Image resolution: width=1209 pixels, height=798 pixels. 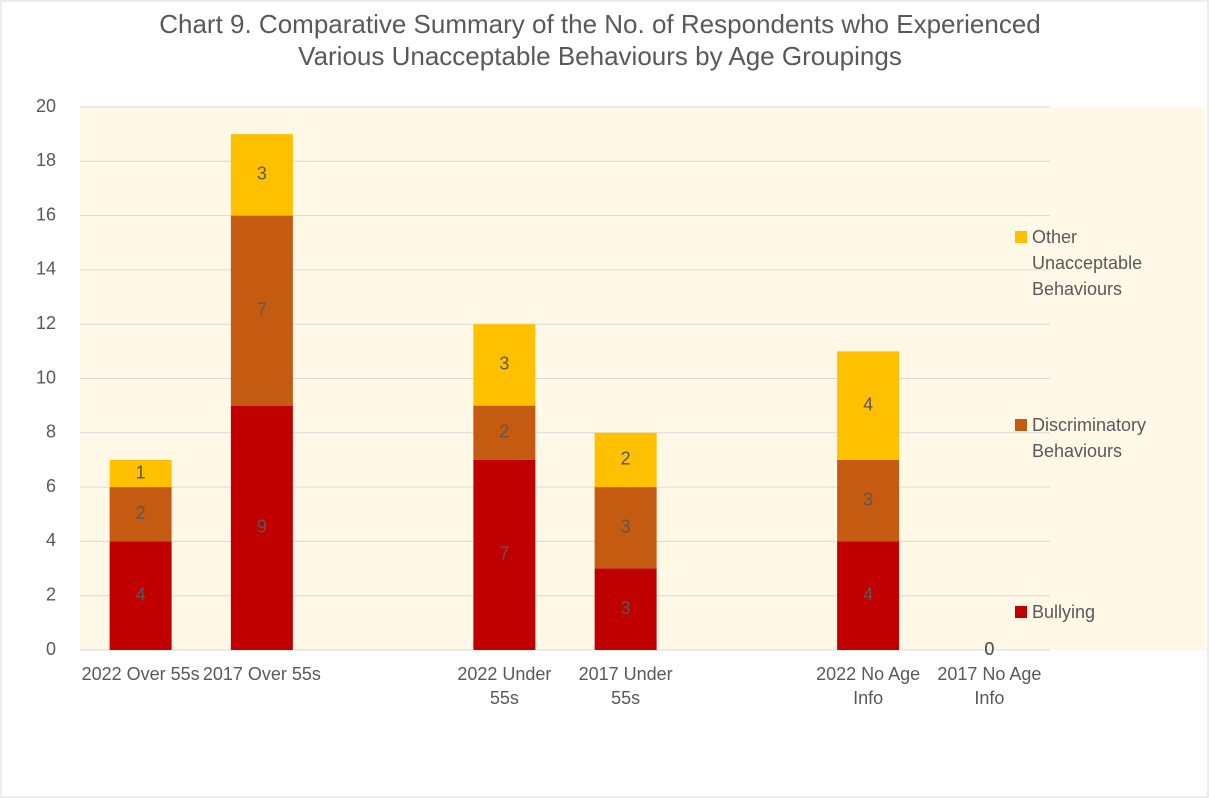 I want to click on x-tick-label: 2017 No Age Info, so click(x=989, y=686).